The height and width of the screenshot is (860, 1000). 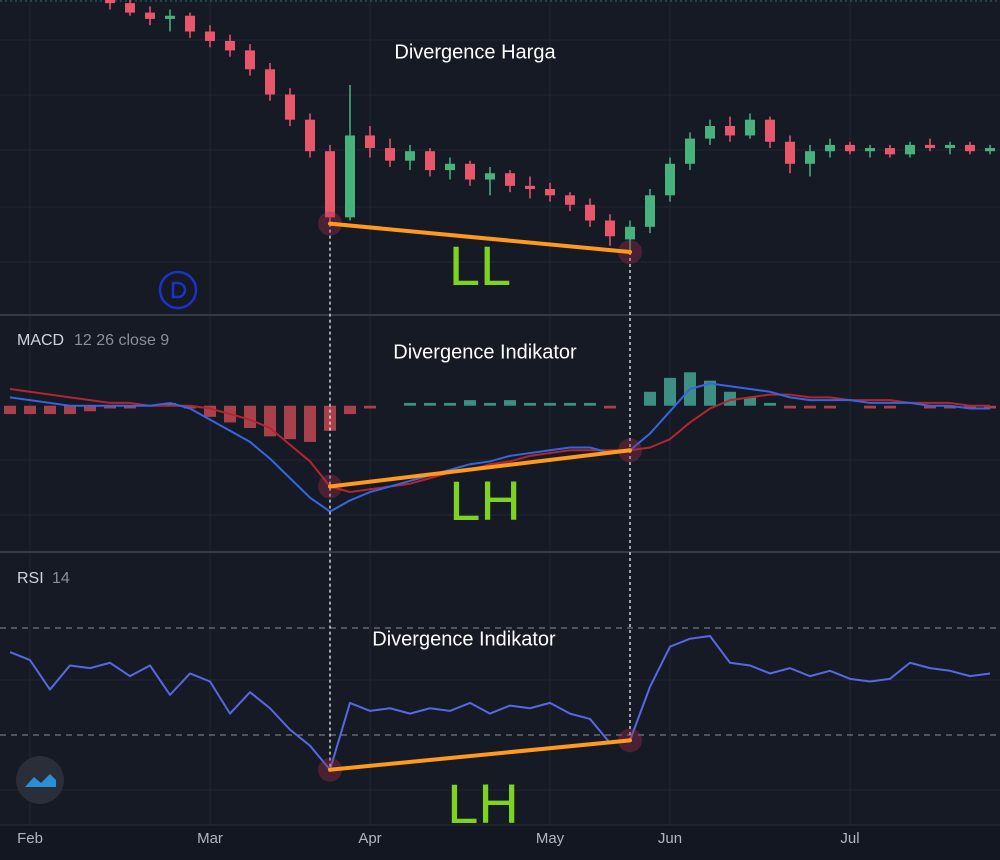 I want to click on logo, so click(x=40, y=780).